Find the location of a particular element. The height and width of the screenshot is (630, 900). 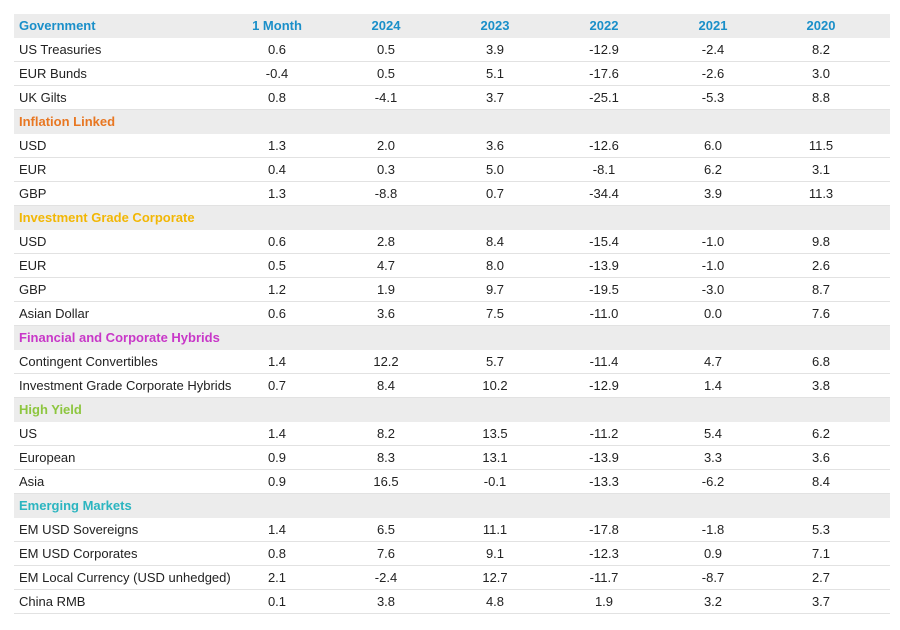

row-label: GBP is located at coordinates (33, 193).